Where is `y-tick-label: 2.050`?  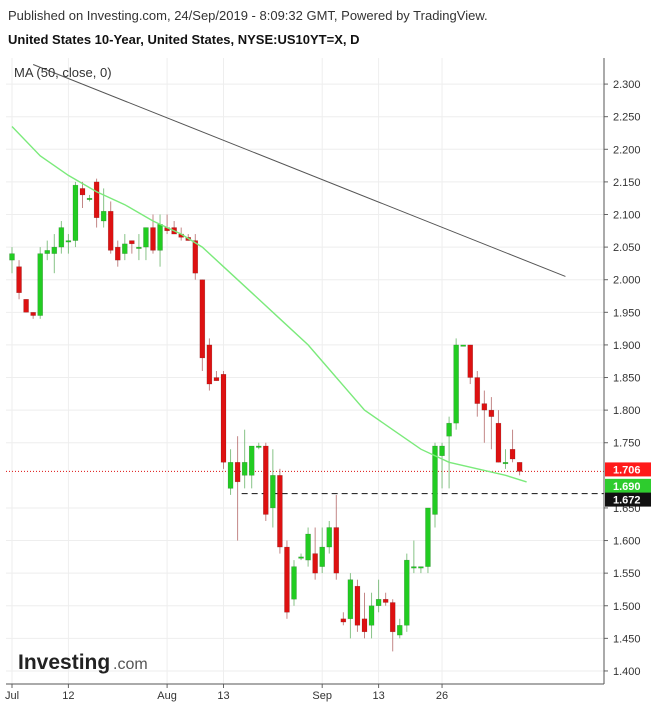
y-tick-label: 2.050 is located at coordinates (627, 248).